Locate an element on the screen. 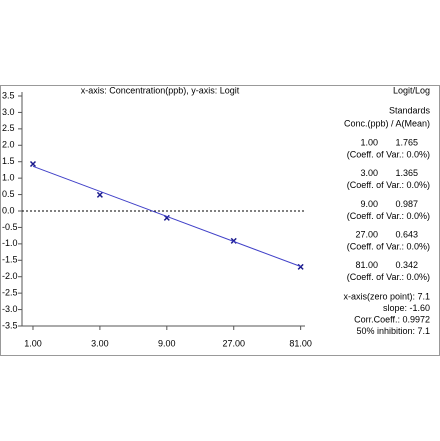 This screenshot has height=441, width=440. y-tick-label: 1.0 is located at coordinates (8, 178).